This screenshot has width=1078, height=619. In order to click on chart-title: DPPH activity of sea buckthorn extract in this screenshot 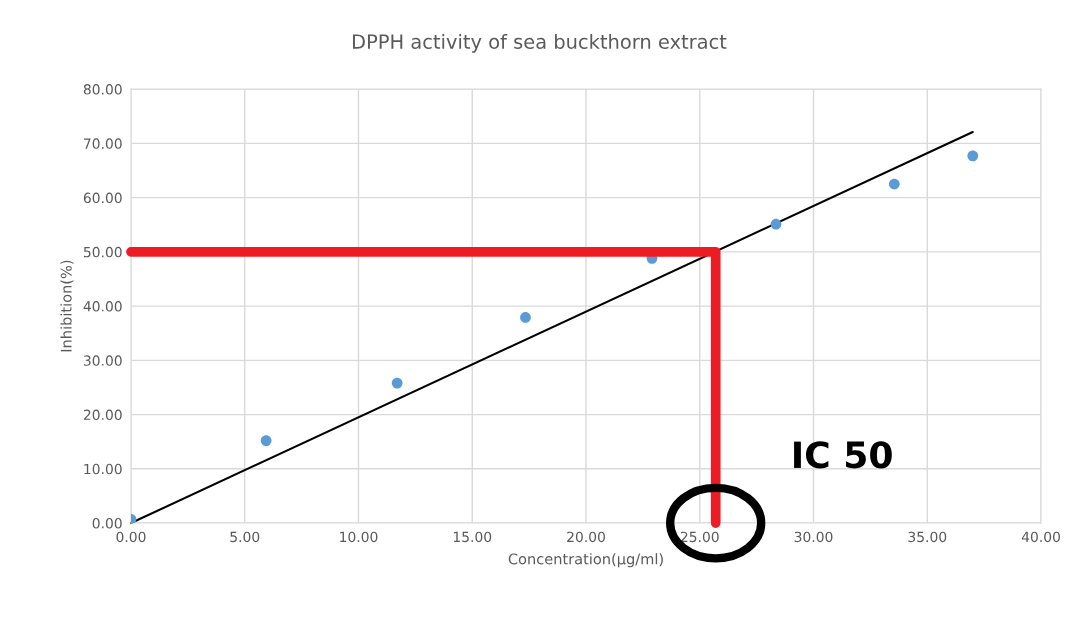, I will do `click(540, 43)`.